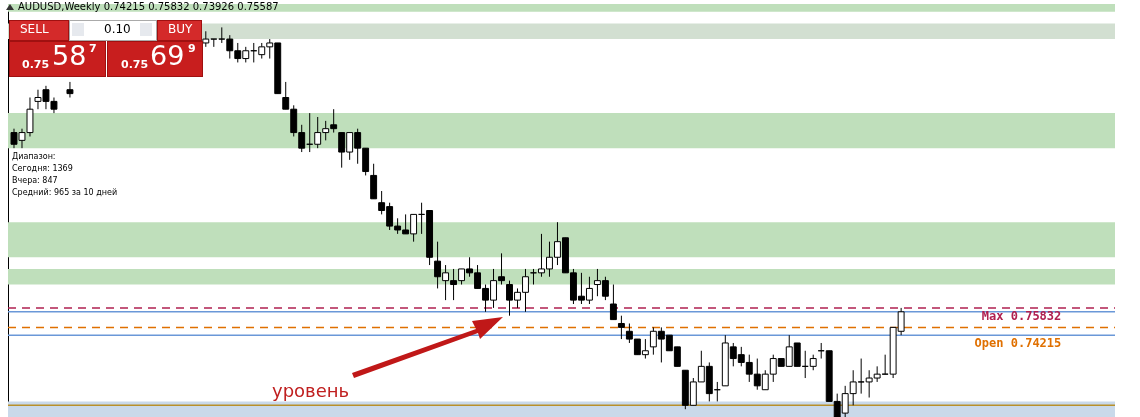  Describe the element at coordinates (192, 48) in the screenshot. I see `annotation: 9` at that location.